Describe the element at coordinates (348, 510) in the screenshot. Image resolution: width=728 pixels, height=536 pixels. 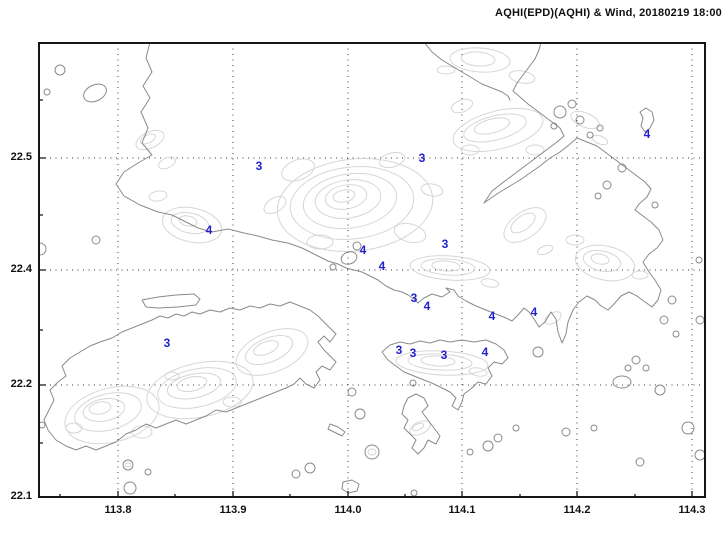
I see `x-tick-label: 114.0` at that location.